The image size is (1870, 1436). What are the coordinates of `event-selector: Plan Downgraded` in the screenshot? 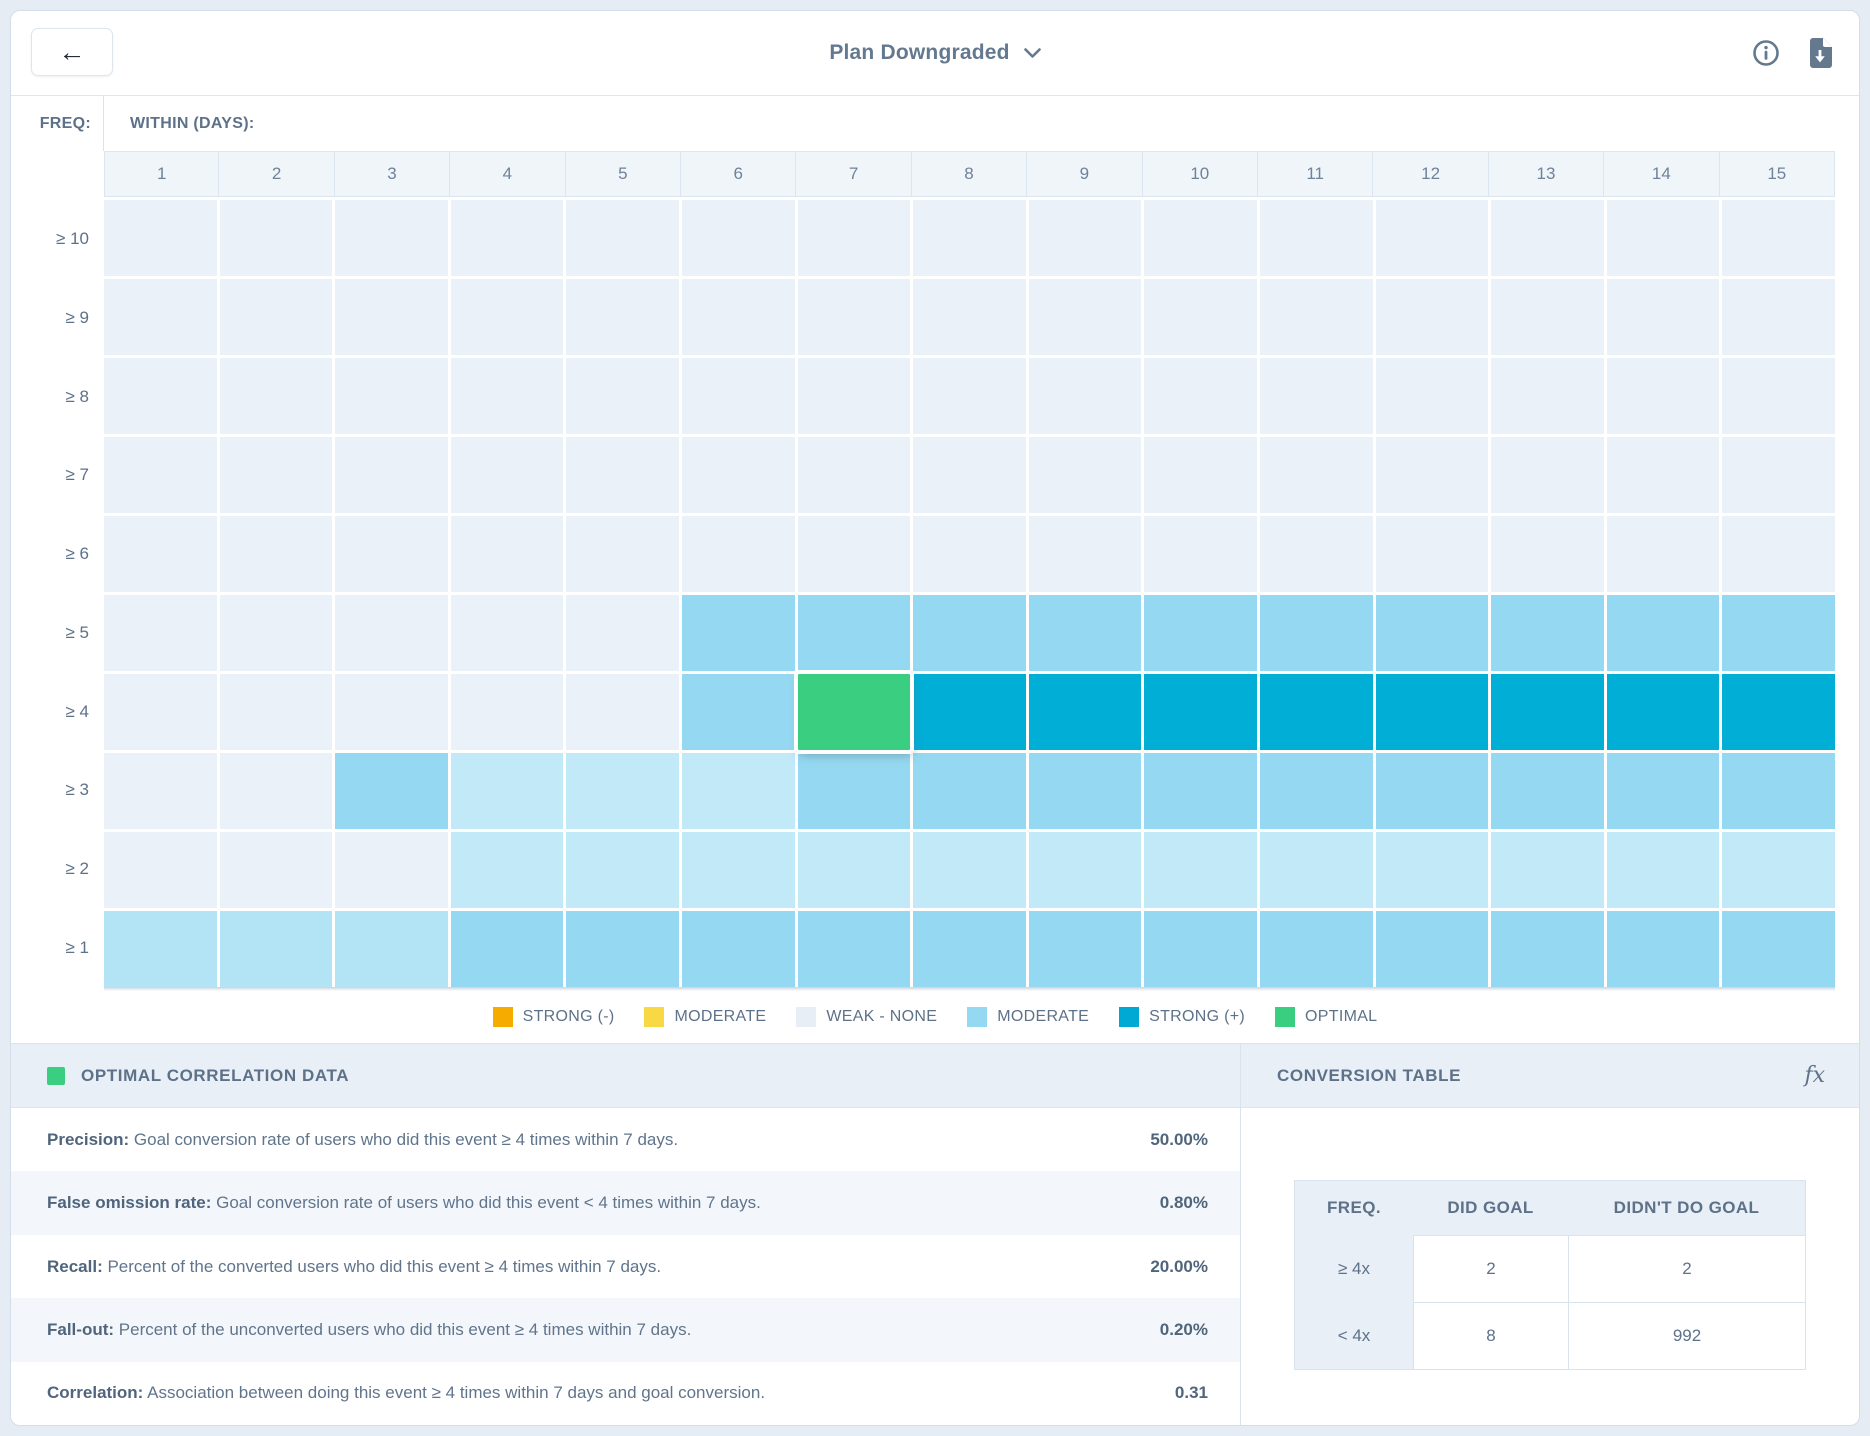 It's located at (935, 53).